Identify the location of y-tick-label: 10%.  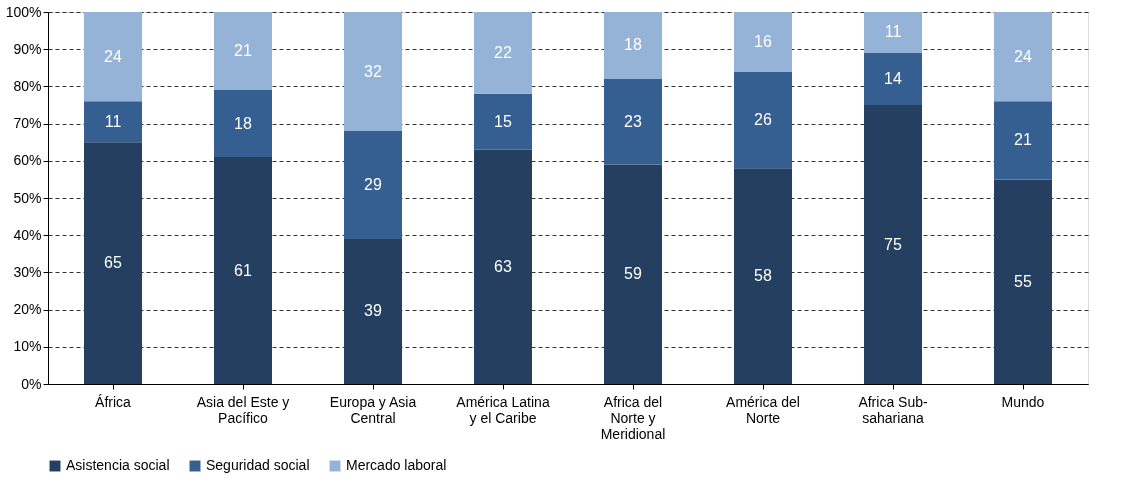
(27, 346).